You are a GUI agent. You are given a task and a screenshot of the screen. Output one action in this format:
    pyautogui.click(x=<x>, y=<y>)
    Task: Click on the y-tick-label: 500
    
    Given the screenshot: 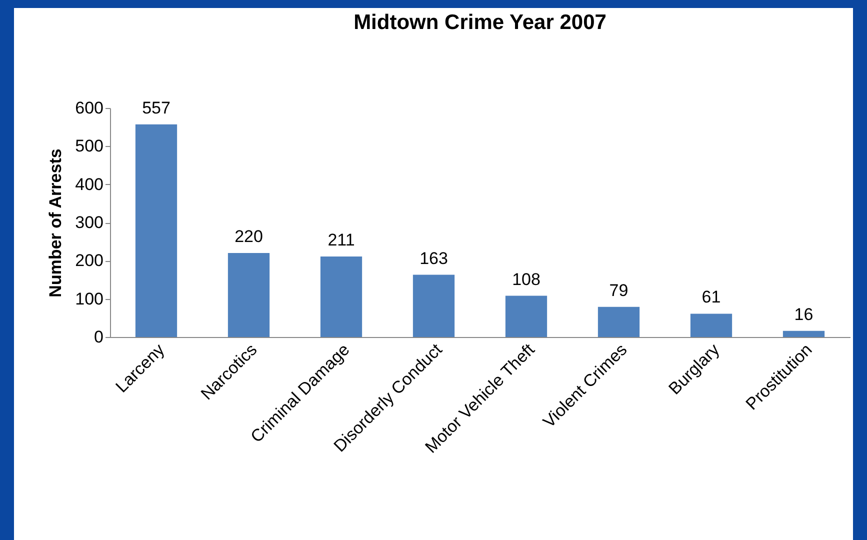 What is the action you would take?
    pyautogui.click(x=89, y=146)
    